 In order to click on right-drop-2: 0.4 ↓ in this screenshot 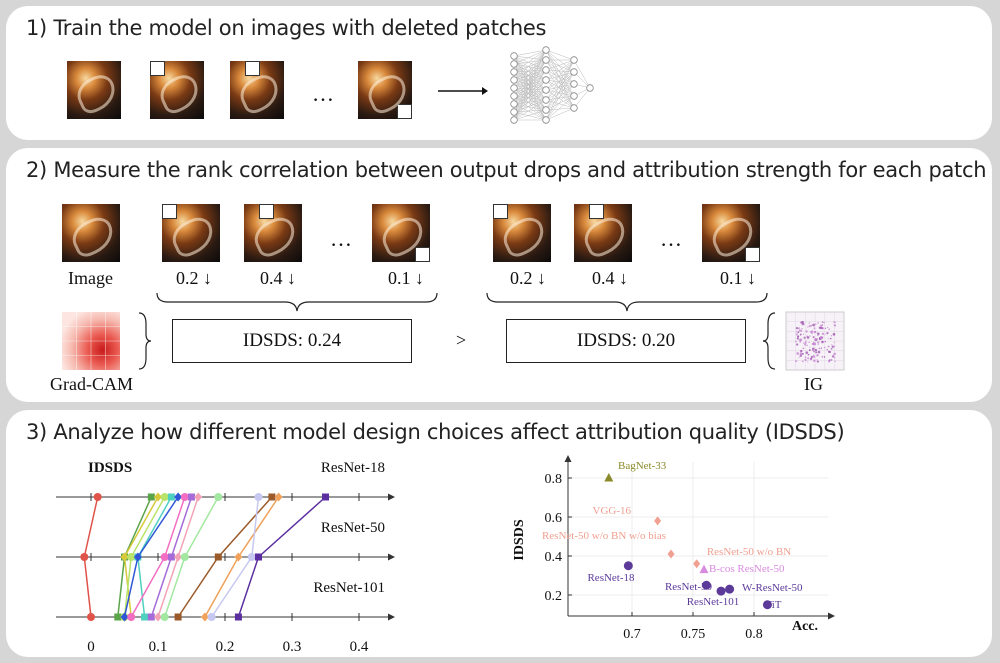, I will do `click(610, 278)`.